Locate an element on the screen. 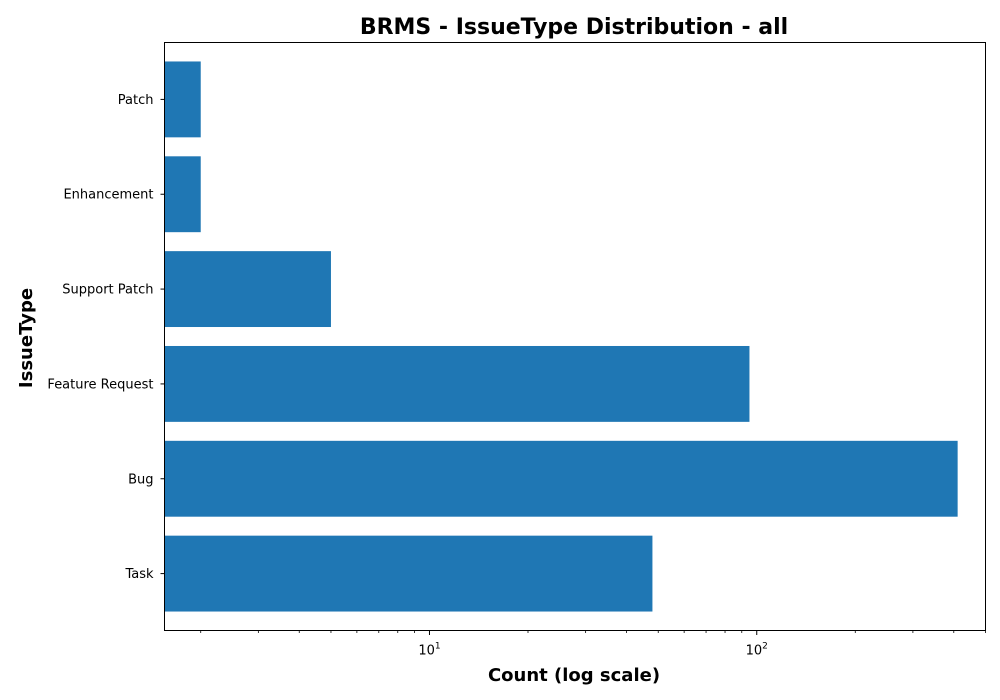  x-tick-label: 10² is located at coordinates (757, 650).